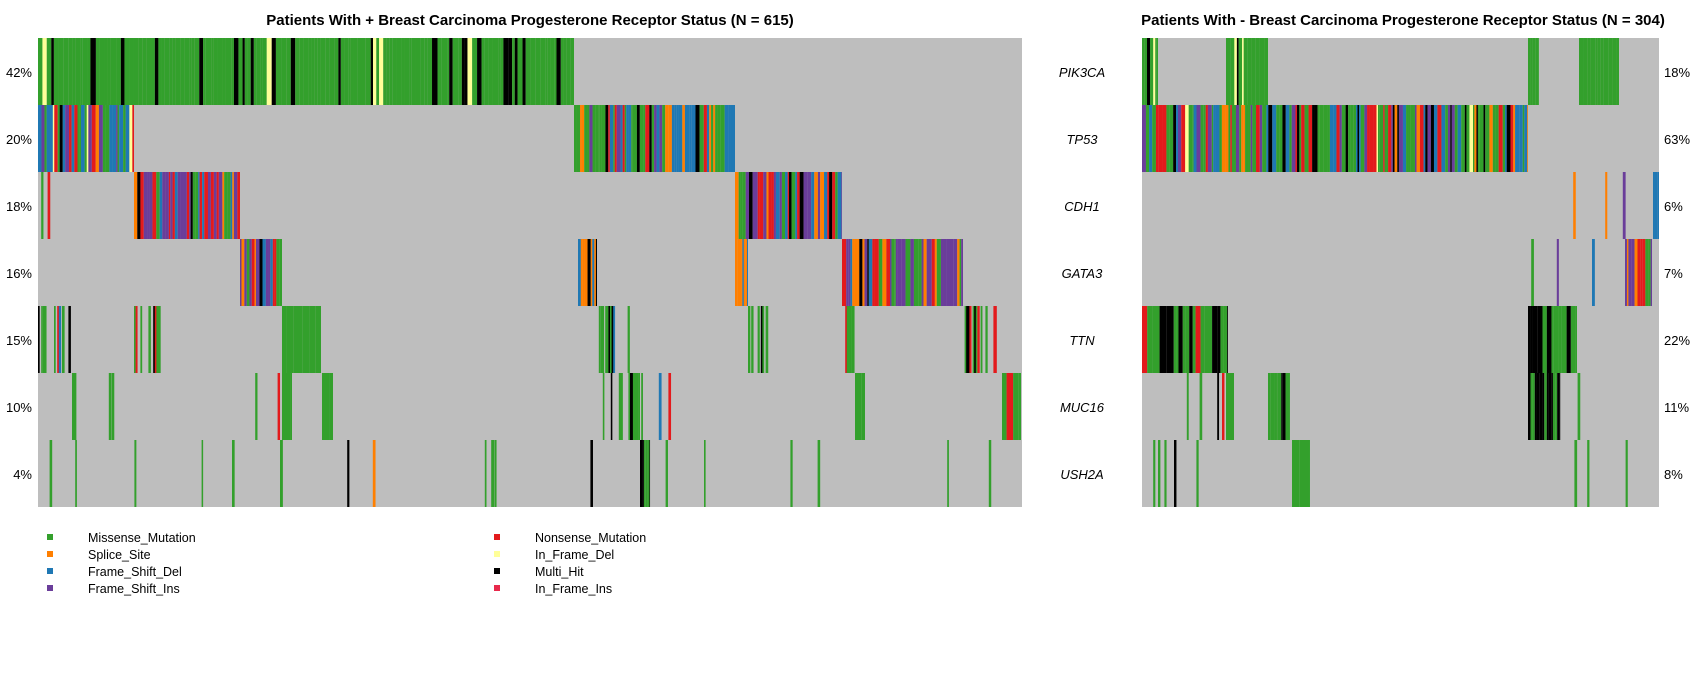  Describe the element at coordinates (1677, 72) in the screenshot. I see `right-pct-label: 18%` at that location.